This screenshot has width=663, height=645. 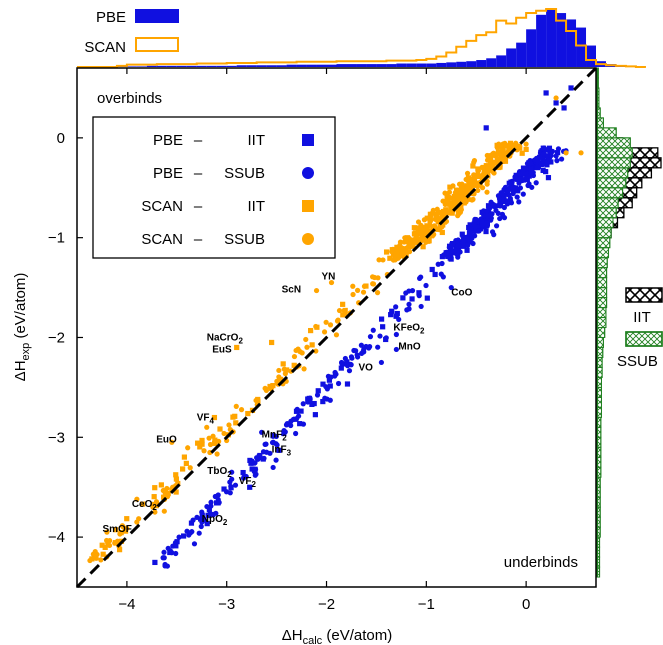 I want to click on point-label: CeO2, so click(x=145, y=505).